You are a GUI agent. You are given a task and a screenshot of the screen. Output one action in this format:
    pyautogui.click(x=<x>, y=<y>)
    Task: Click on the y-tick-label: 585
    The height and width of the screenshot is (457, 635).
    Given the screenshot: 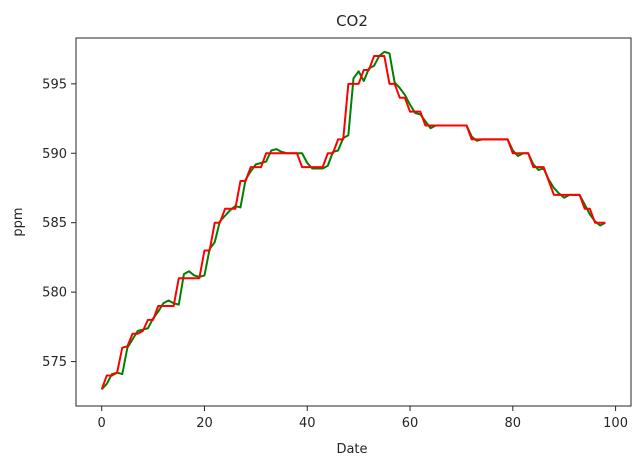 What is the action you would take?
    pyautogui.click(x=54, y=223)
    